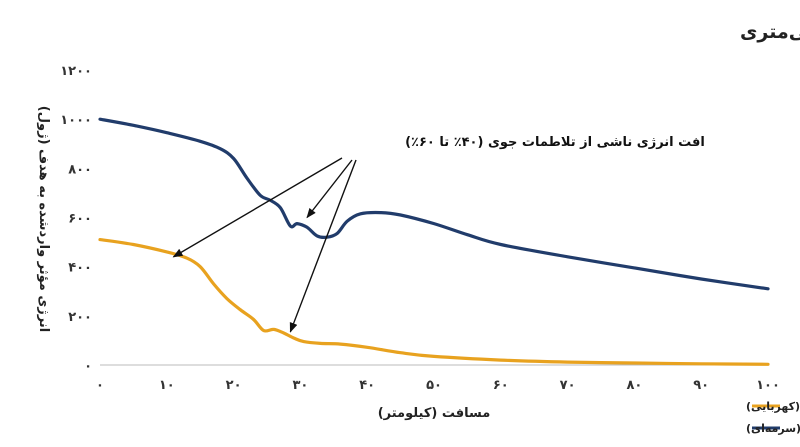 The width and height of the screenshot is (800, 447). I want to click on x-tick-label: ۲۰, so click(234, 385).